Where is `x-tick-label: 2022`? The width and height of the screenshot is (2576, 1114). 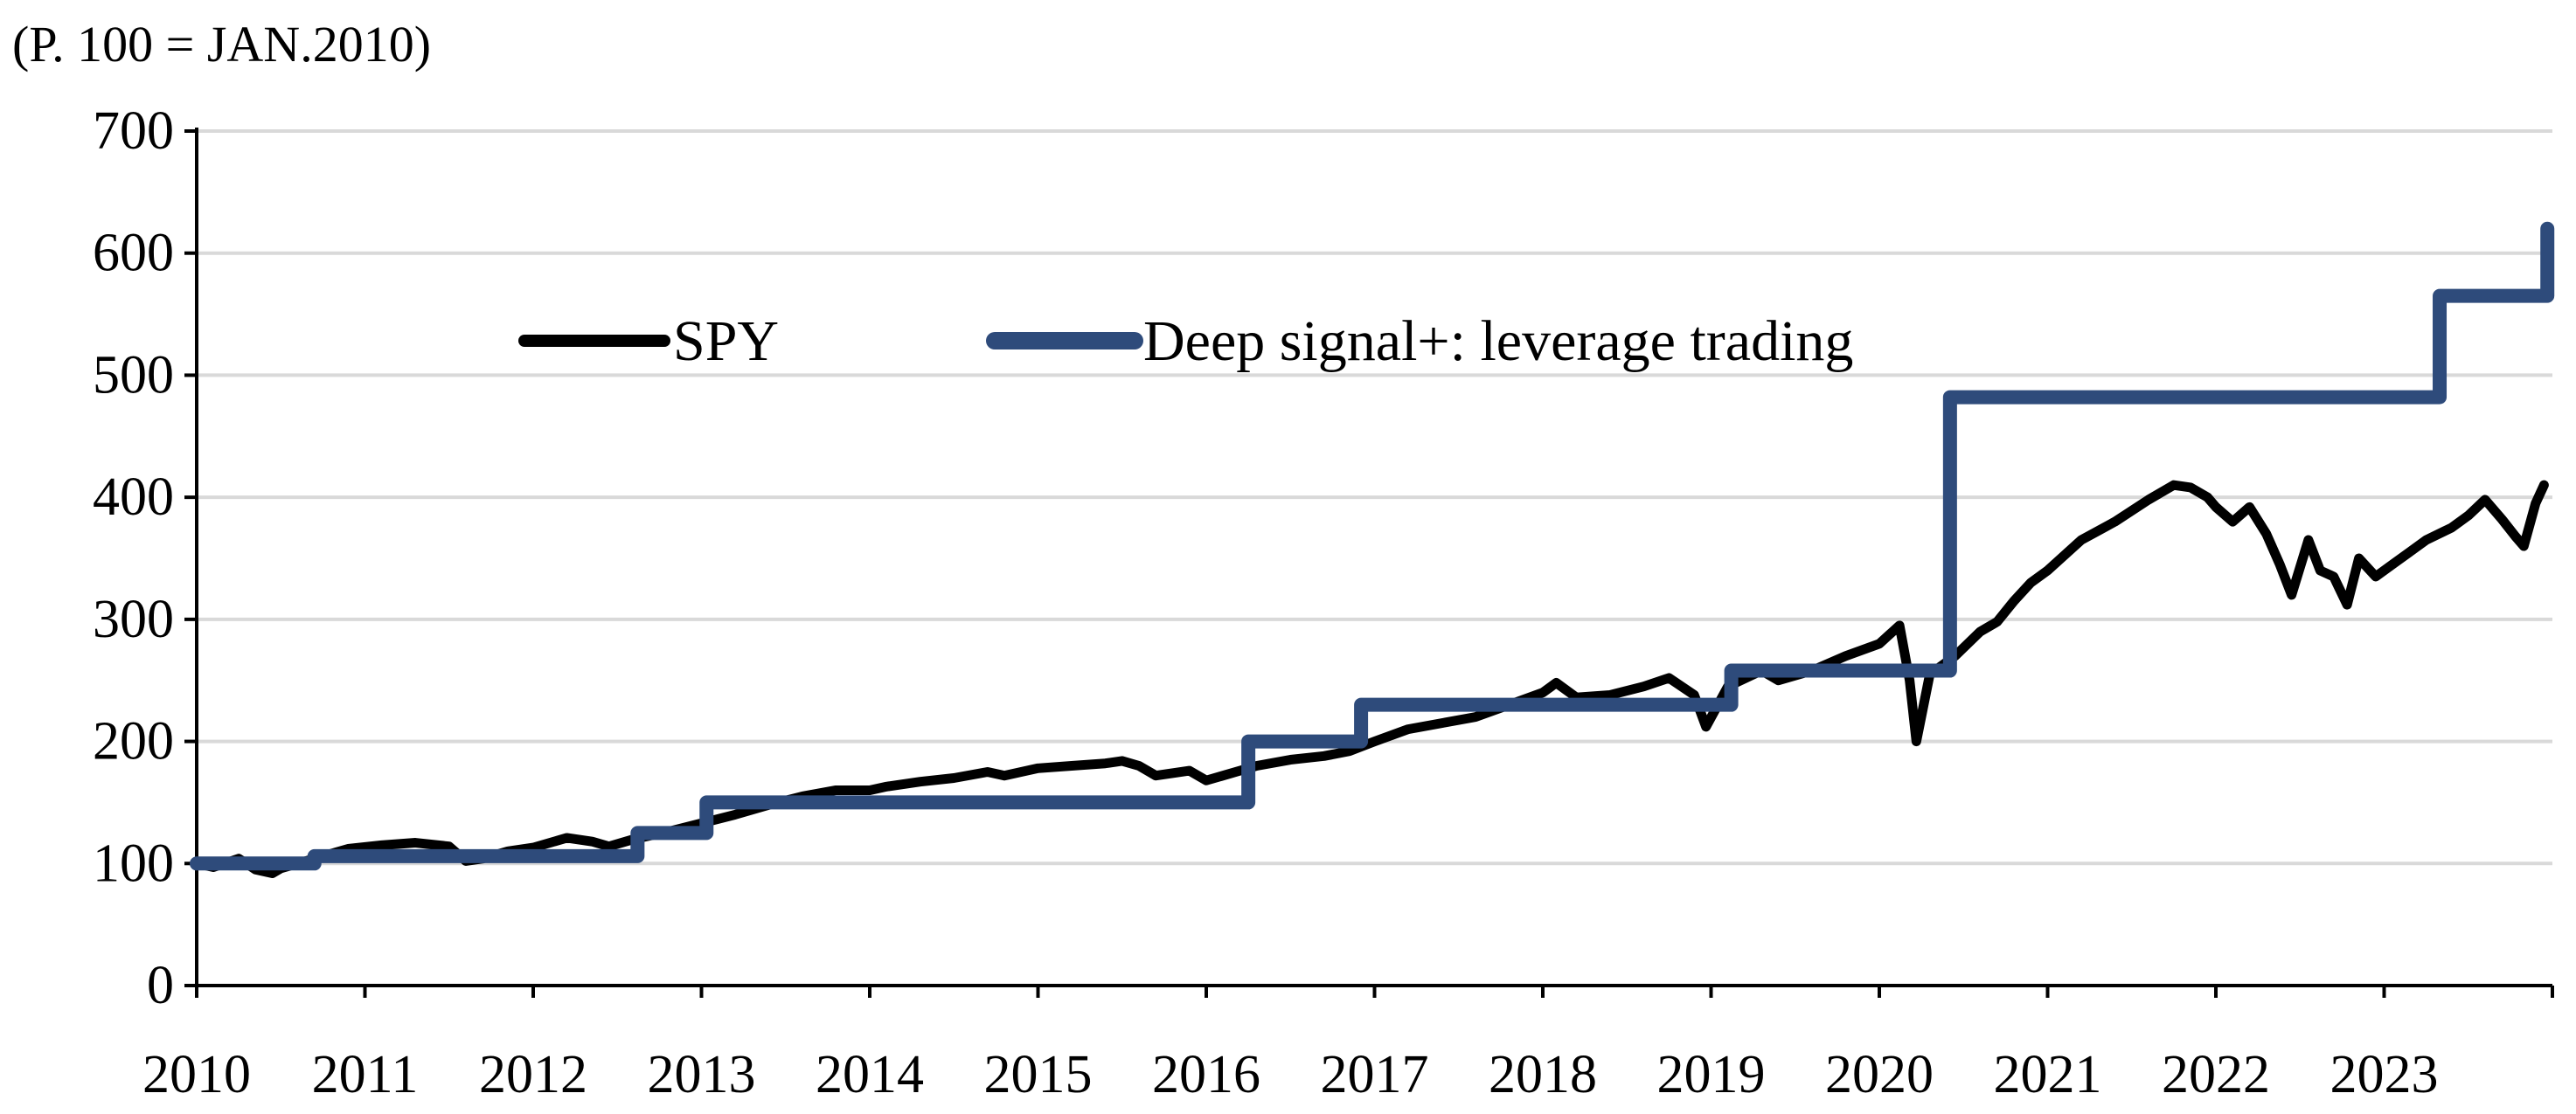 x-tick-label: 2022 is located at coordinates (2216, 1074).